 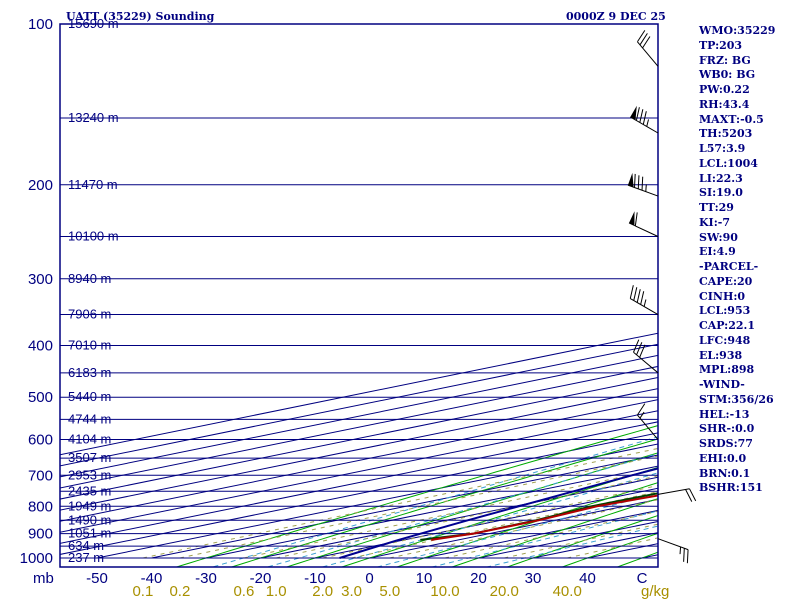 I want to click on temperature-tick-label: 30, so click(x=533, y=578).